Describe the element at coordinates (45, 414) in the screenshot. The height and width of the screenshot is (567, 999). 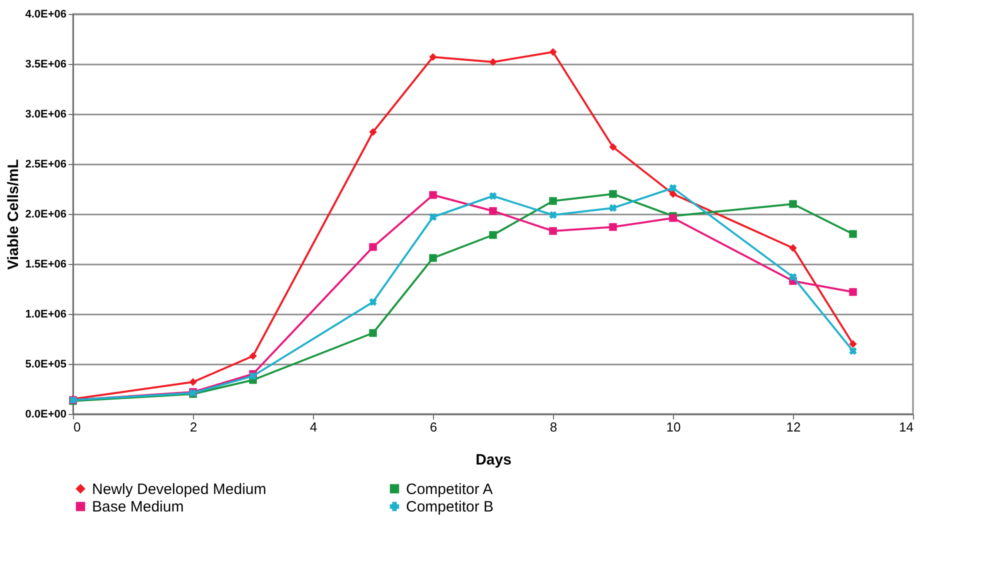
I see `y-tick-label: 0.0E+00` at that location.